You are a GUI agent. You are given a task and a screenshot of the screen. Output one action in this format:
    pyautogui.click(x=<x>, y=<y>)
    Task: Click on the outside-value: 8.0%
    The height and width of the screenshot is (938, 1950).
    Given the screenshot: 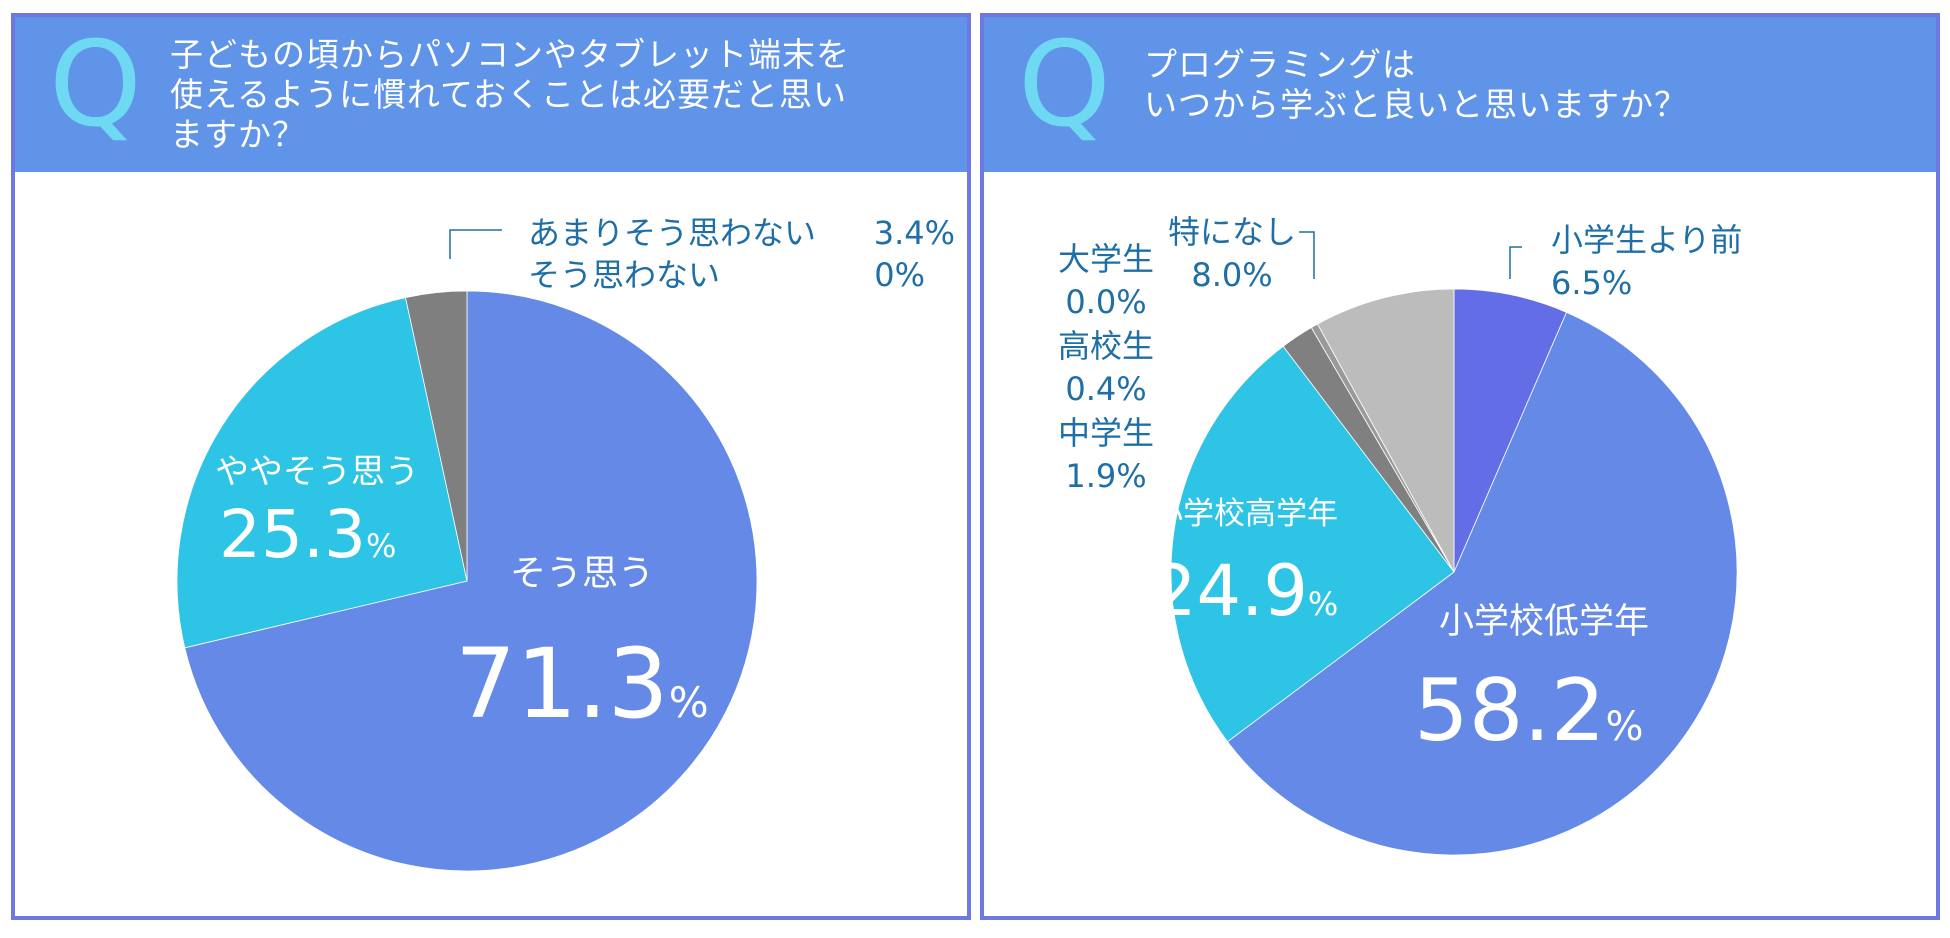 What is the action you would take?
    pyautogui.click(x=1231, y=275)
    